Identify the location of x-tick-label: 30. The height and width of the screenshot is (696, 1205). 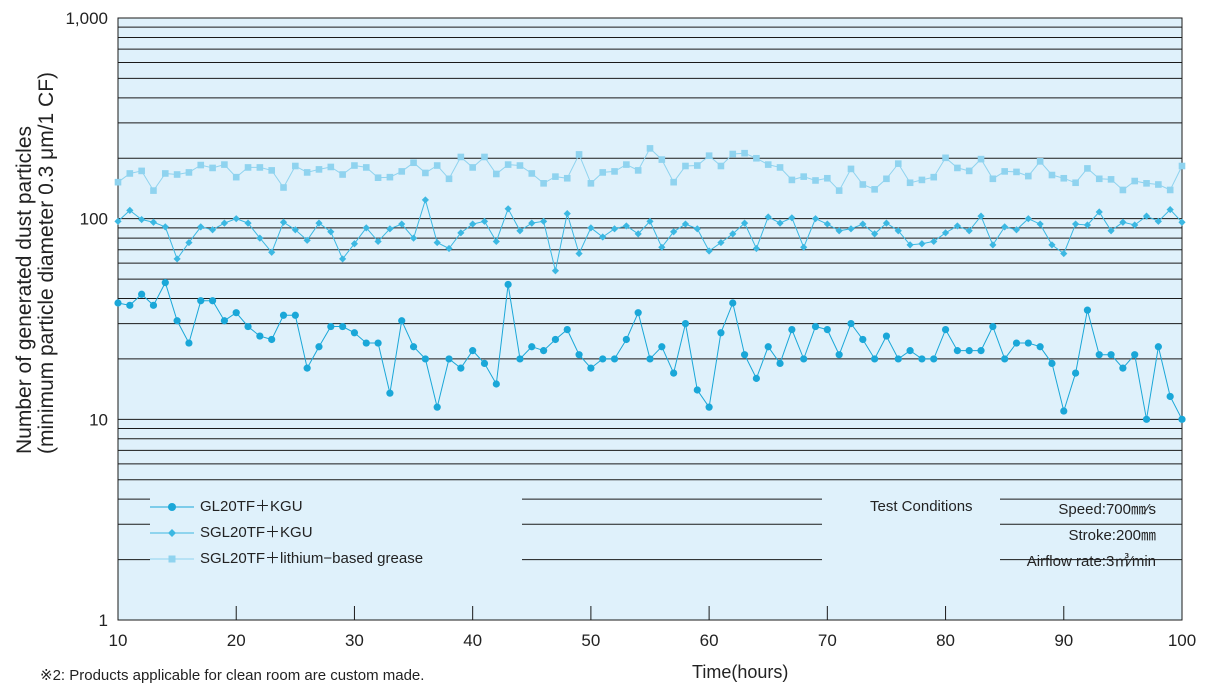
(354, 640).